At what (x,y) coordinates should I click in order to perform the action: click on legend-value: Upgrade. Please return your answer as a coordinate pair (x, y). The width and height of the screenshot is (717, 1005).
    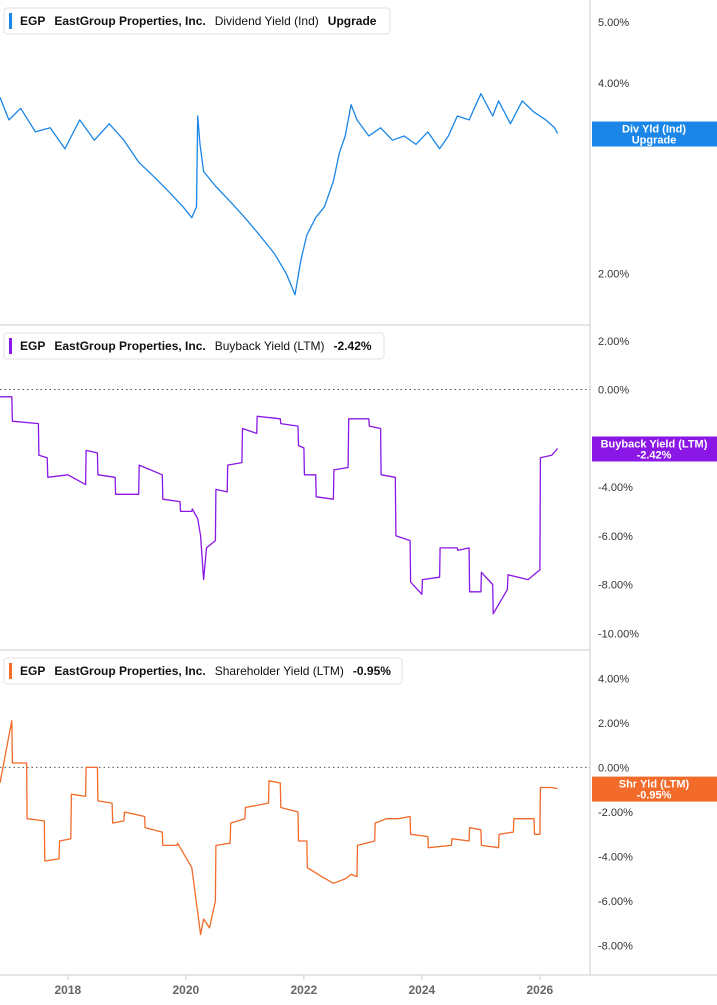
    Looking at the image, I should click on (352, 21).